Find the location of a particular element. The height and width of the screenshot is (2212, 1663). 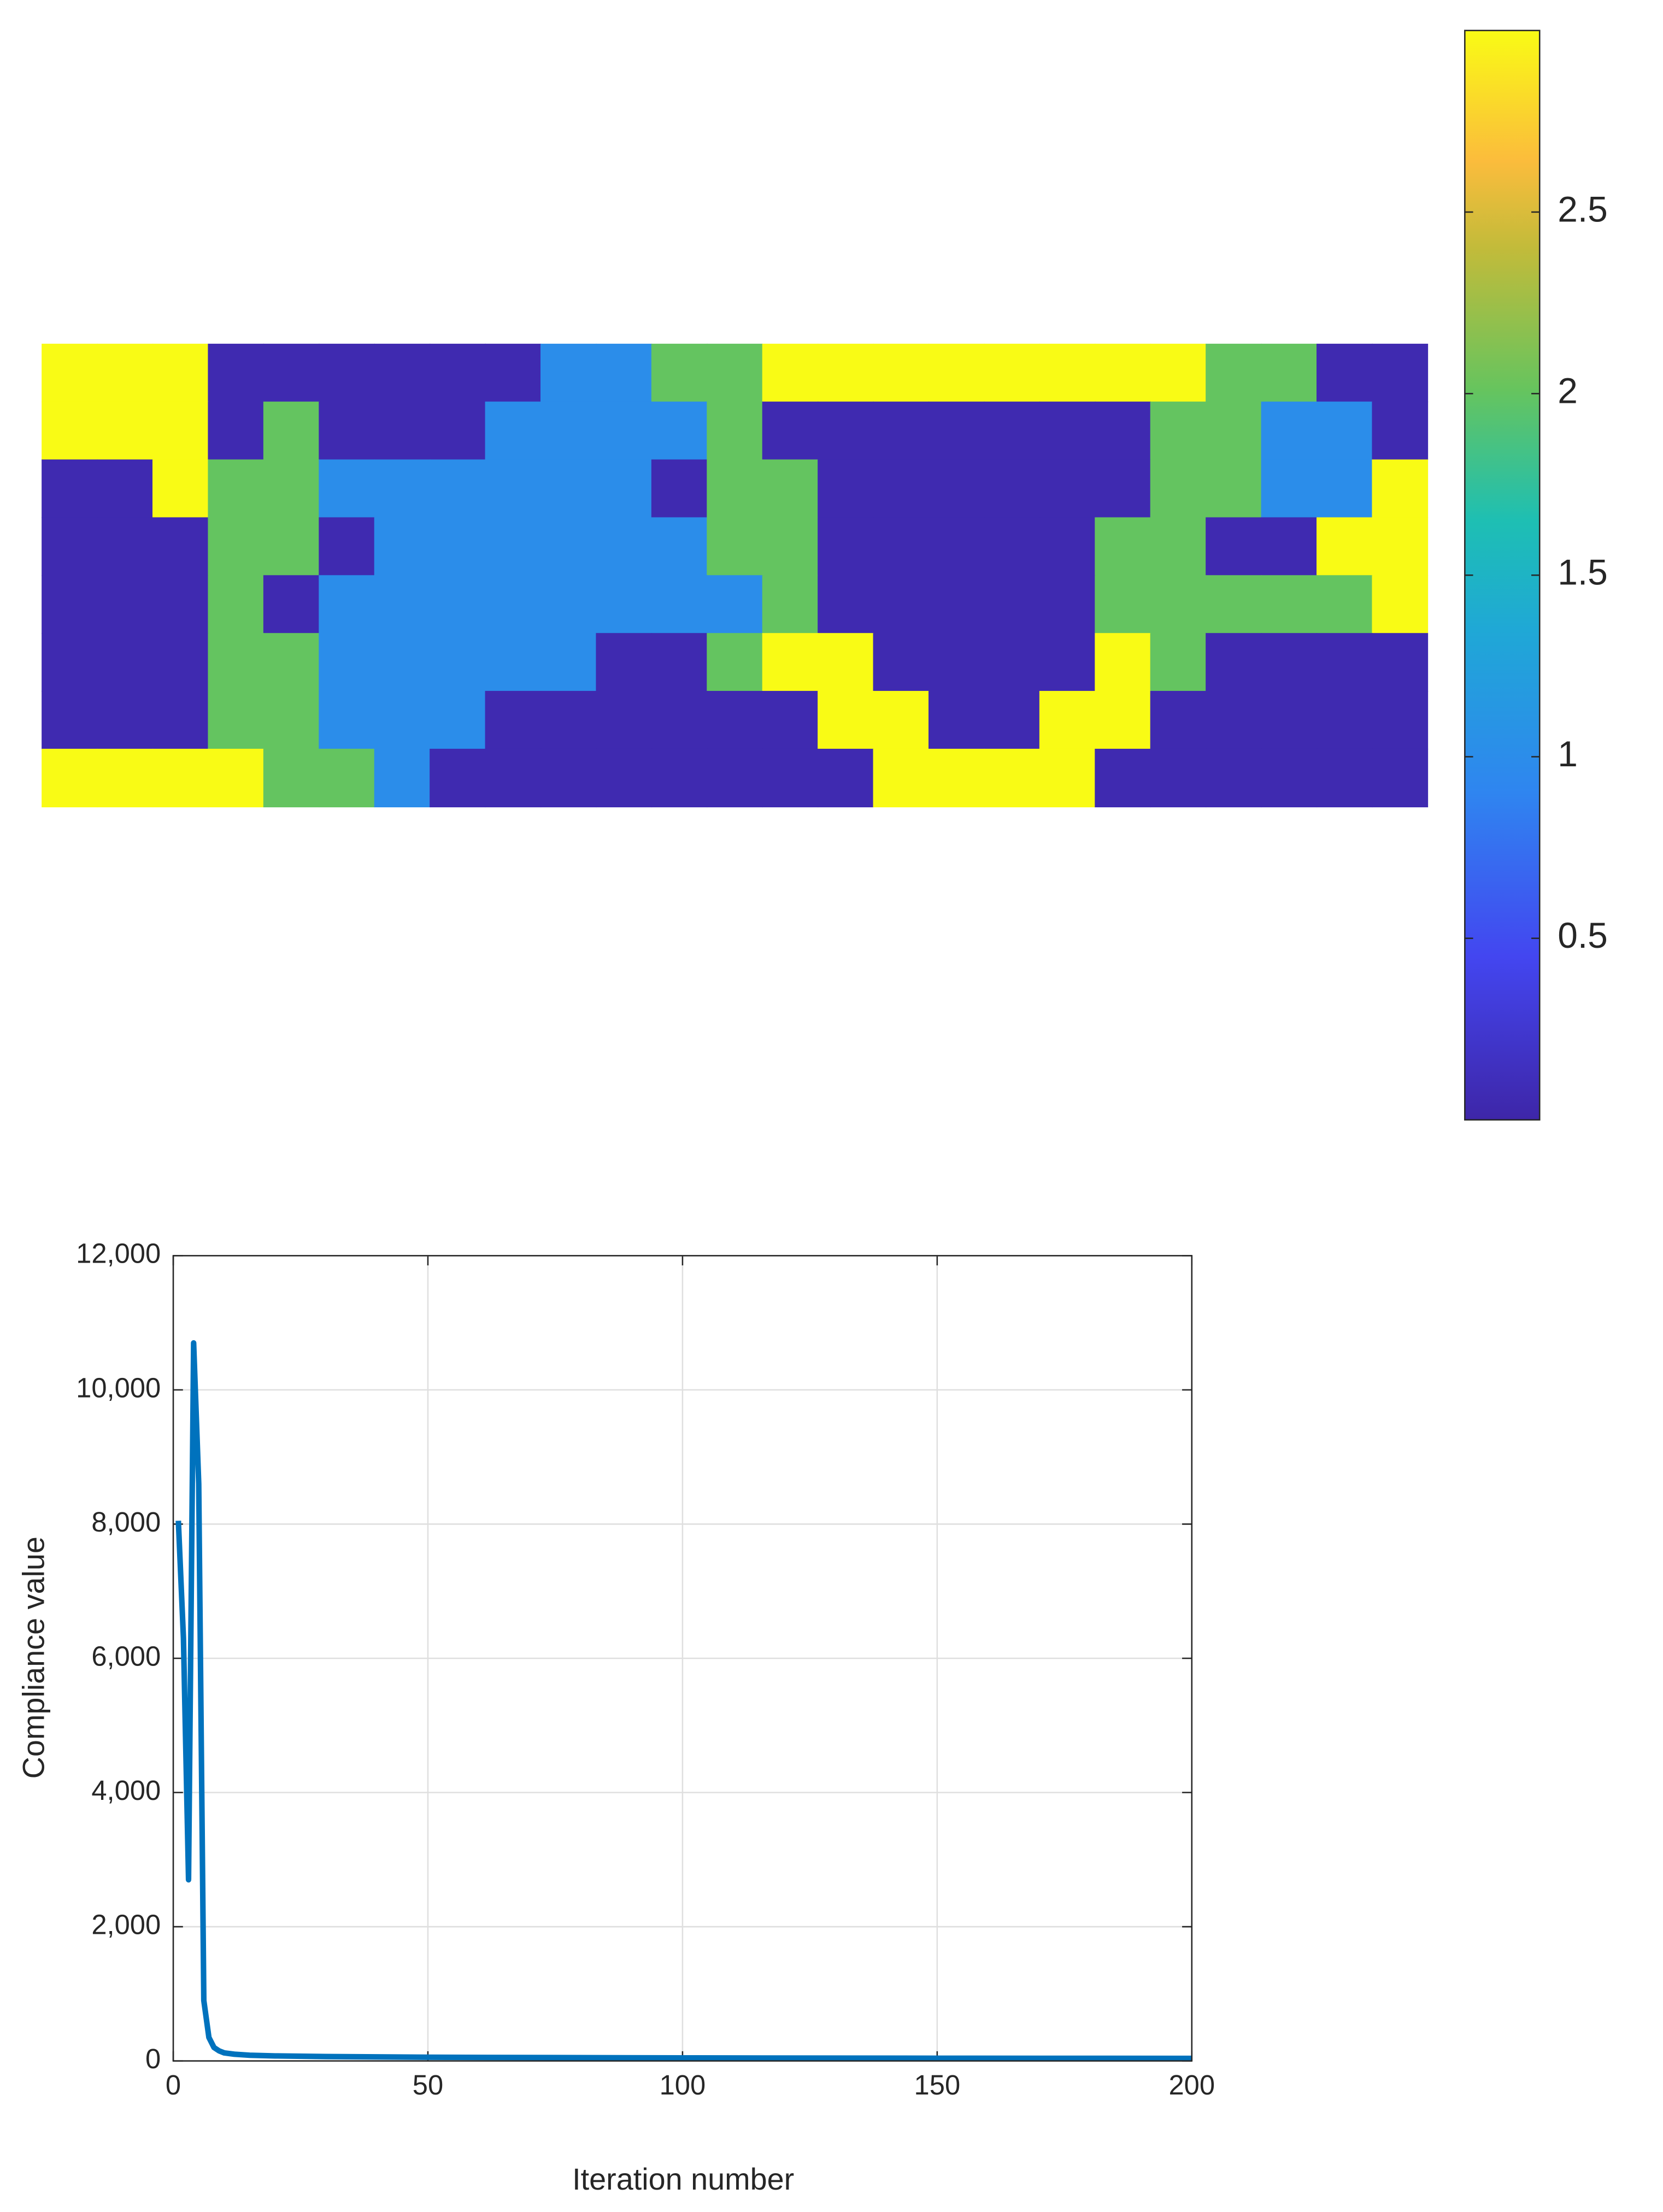

y-tick-label: 6,000 is located at coordinates (126, 1656).